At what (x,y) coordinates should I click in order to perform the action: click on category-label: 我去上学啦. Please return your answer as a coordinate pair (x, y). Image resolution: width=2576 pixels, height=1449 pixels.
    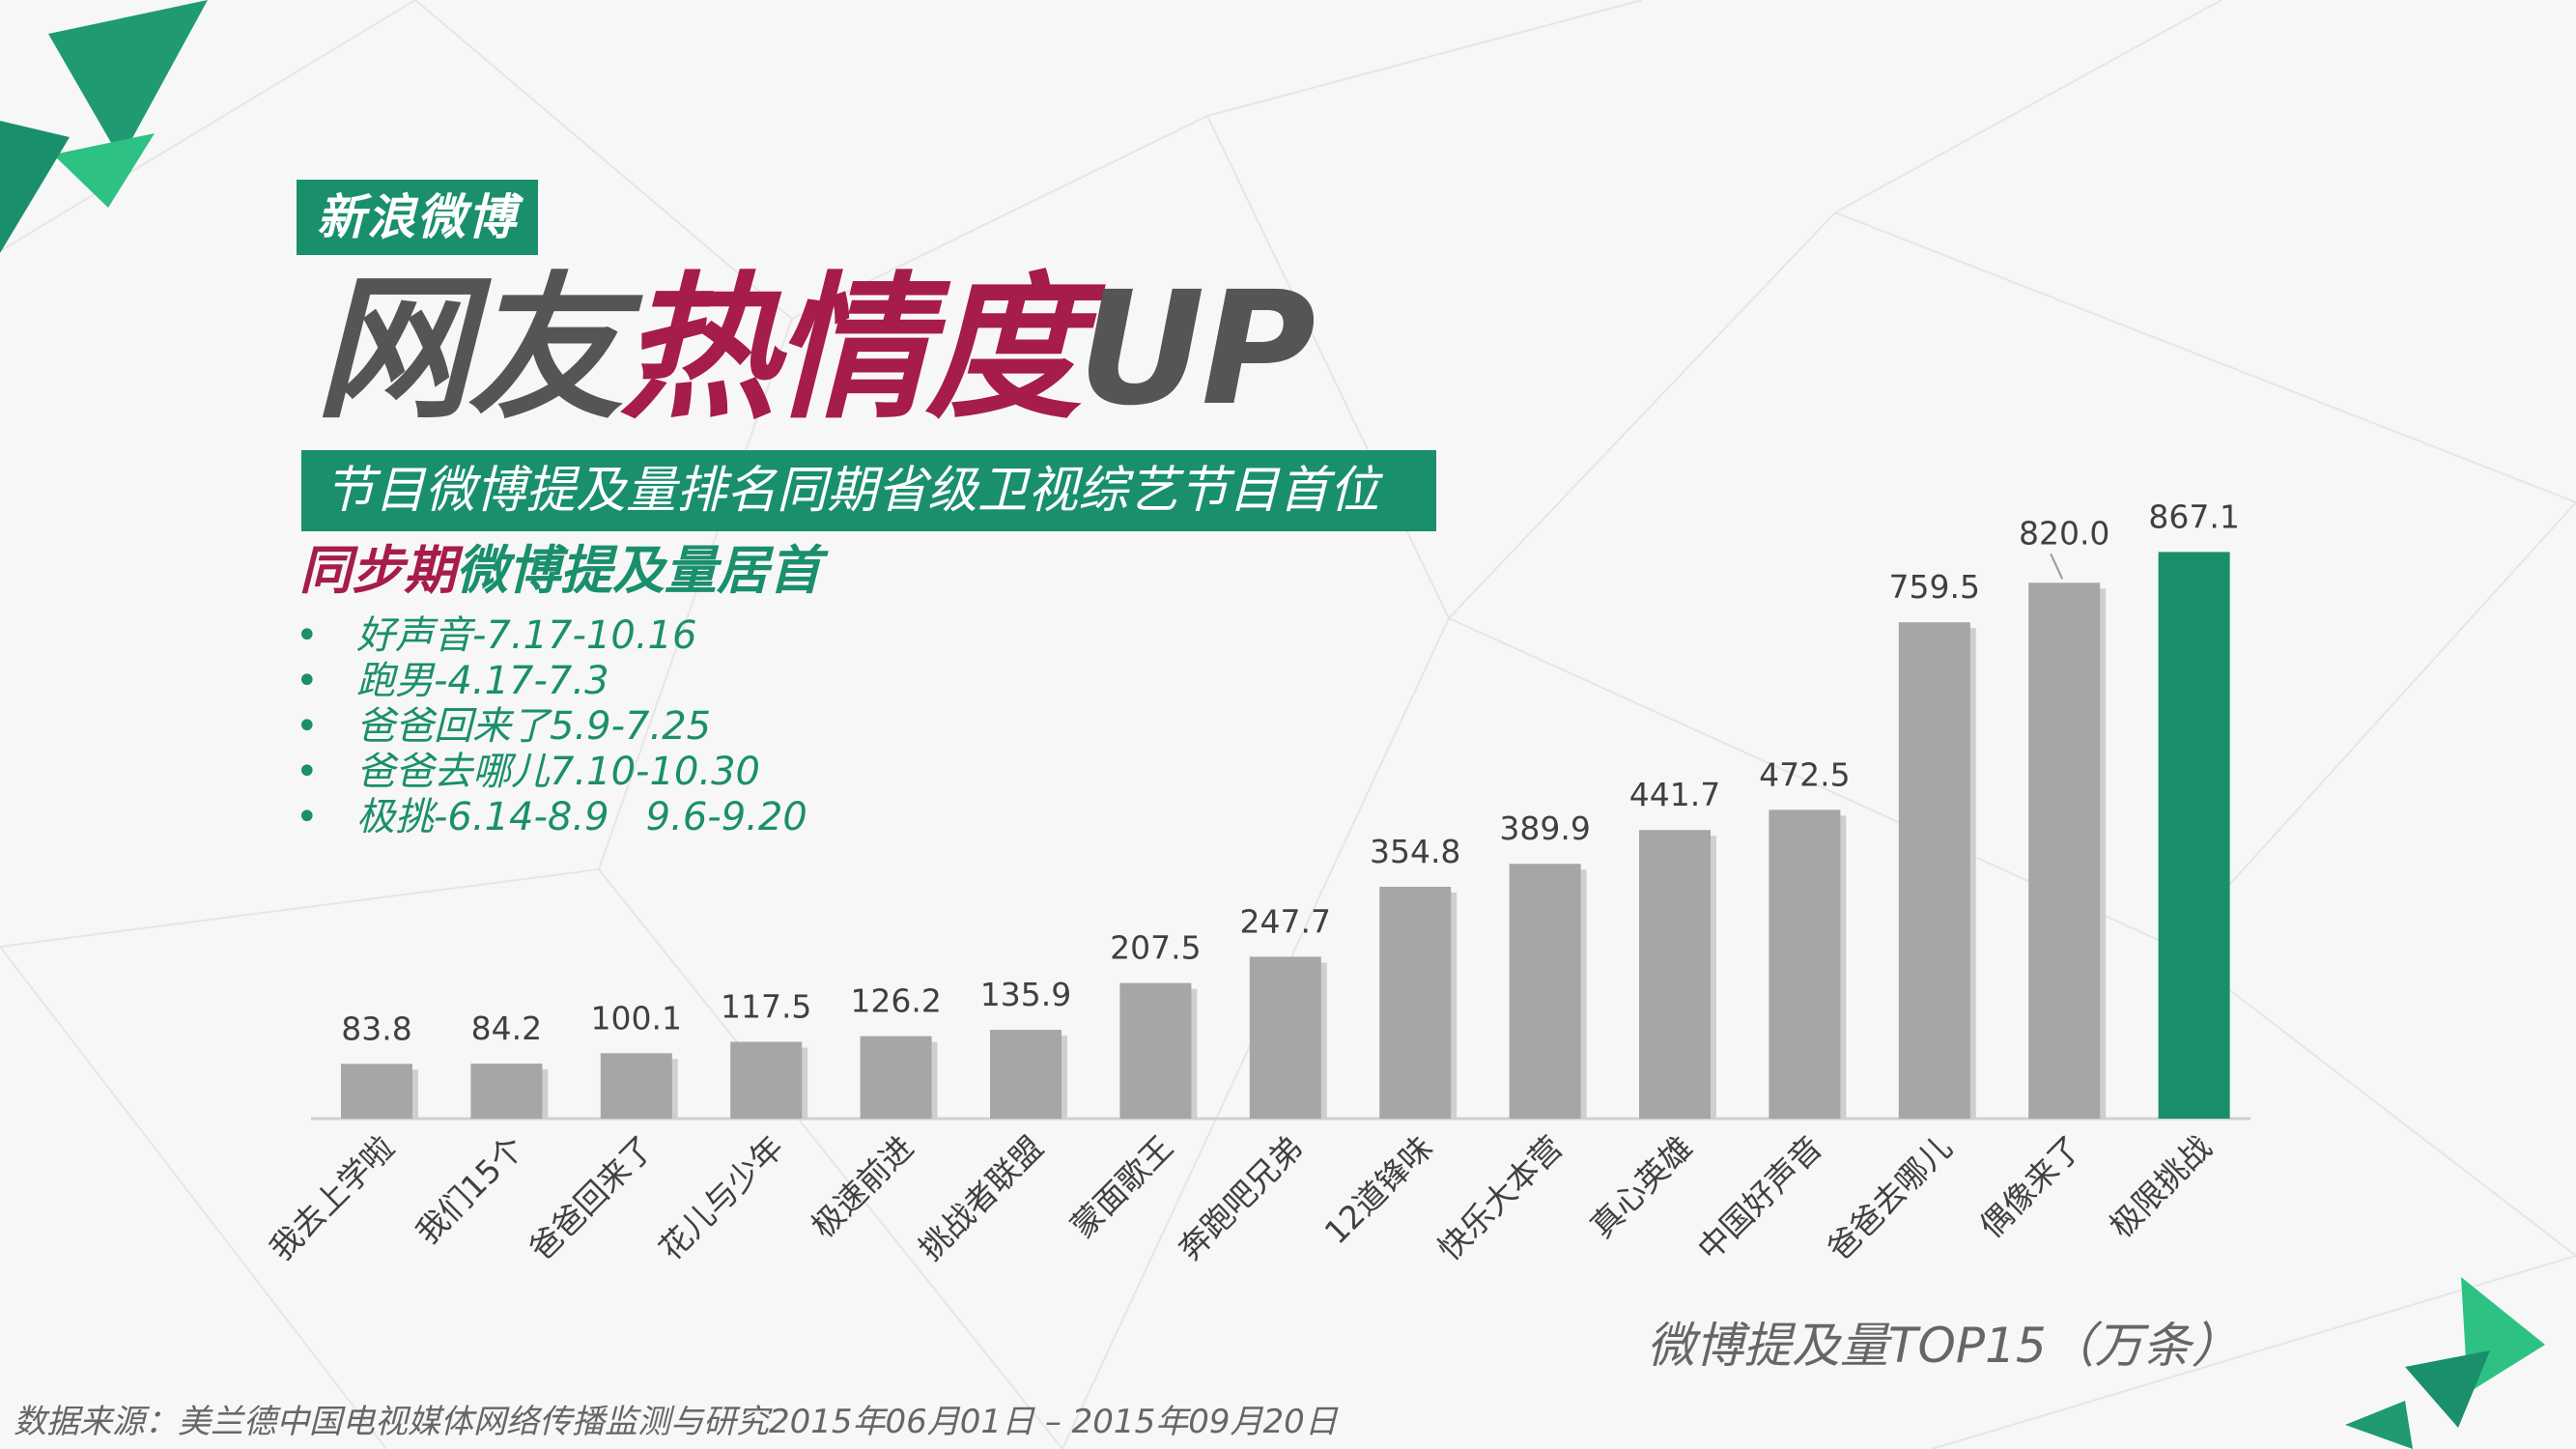
    Looking at the image, I should click on (331, 1197).